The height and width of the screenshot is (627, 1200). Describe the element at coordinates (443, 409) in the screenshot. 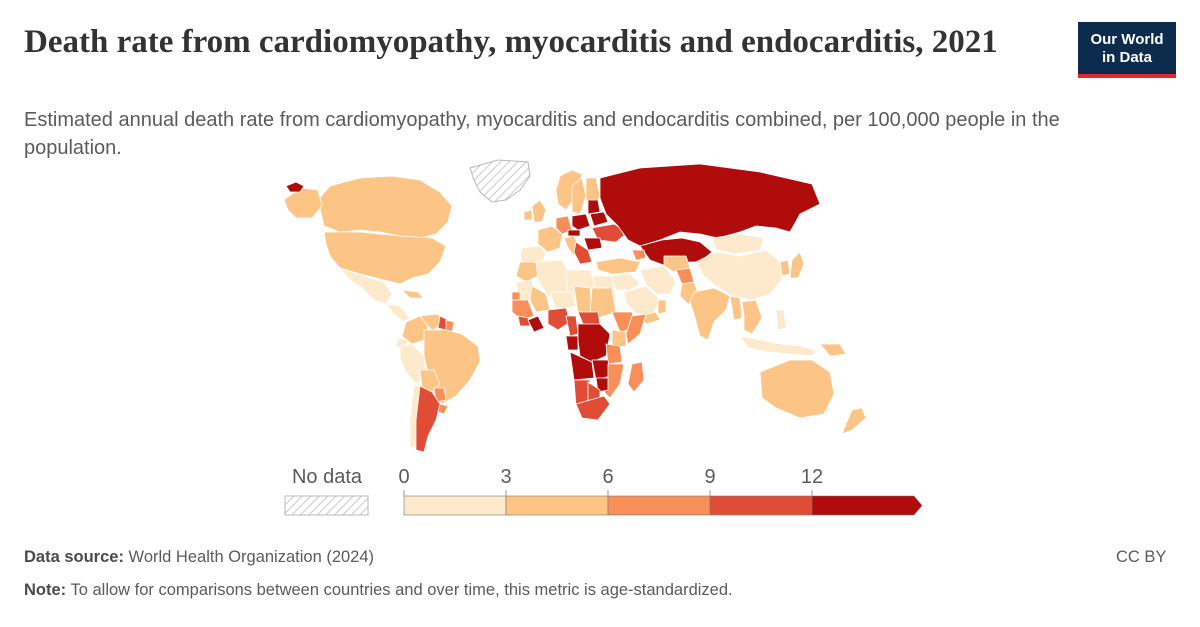

I see `region-uruguay: Uruguay` at that location.